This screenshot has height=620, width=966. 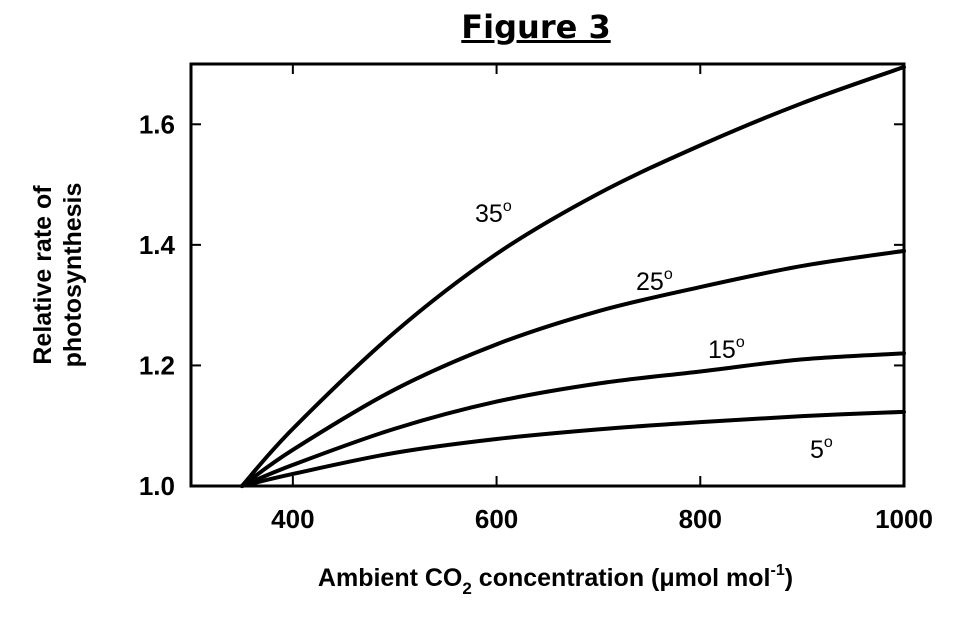 What do you see at coordinates (58, 275) in the screenshot?
I see `y-axis-label: Relative rate ofphotosynthesis` at bounding box center [58, 275].